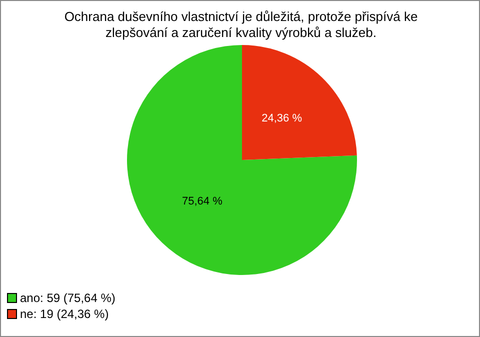 The image size is (480, 337). What do you see at coordinates (282, 118) in the screenshot?
I see `data-label: 24,36 %` at bounding box center [282, 118].